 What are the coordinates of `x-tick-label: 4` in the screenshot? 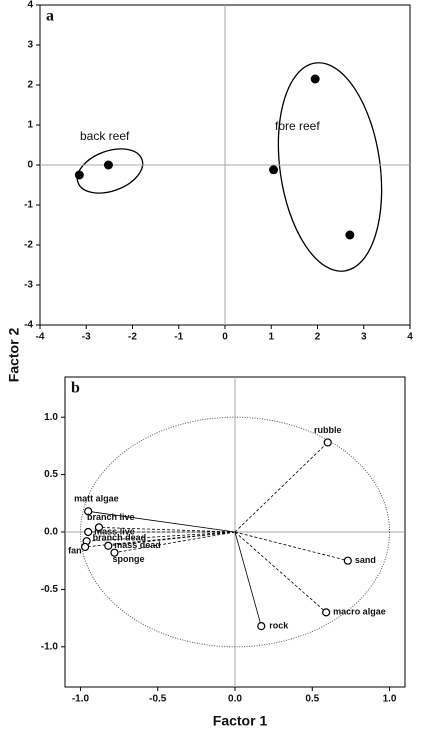 It's located at (410, 337).